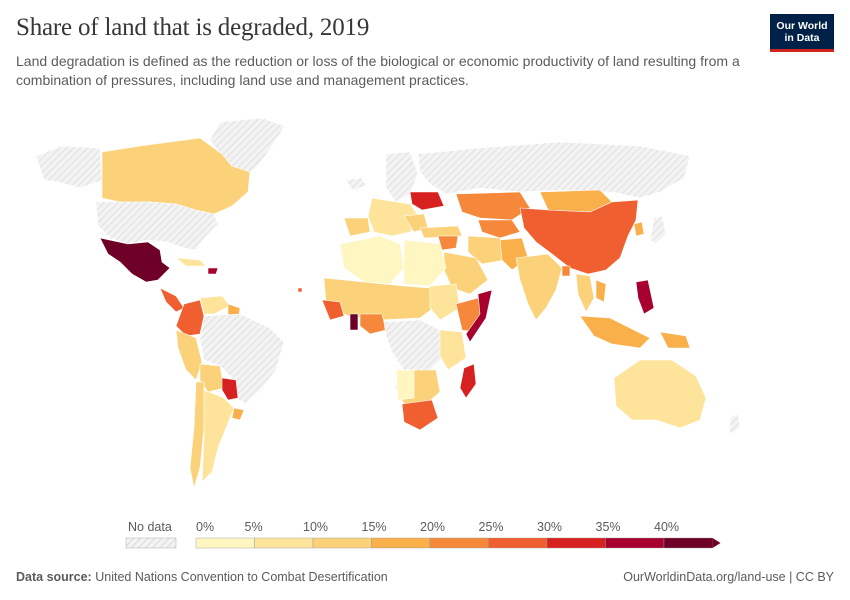  Describe the element at coordinates (151, 543) in the screenshot. I see `legend-no-data-swatch` at that location.